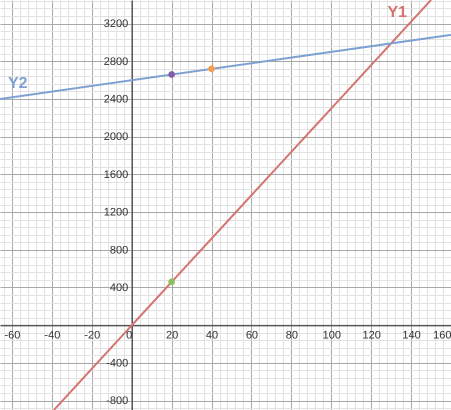 The image size is (451, 410). Describe the element at coordinates (117, 401) in the screenshot. I see `y-tick-label: -800` at that location.